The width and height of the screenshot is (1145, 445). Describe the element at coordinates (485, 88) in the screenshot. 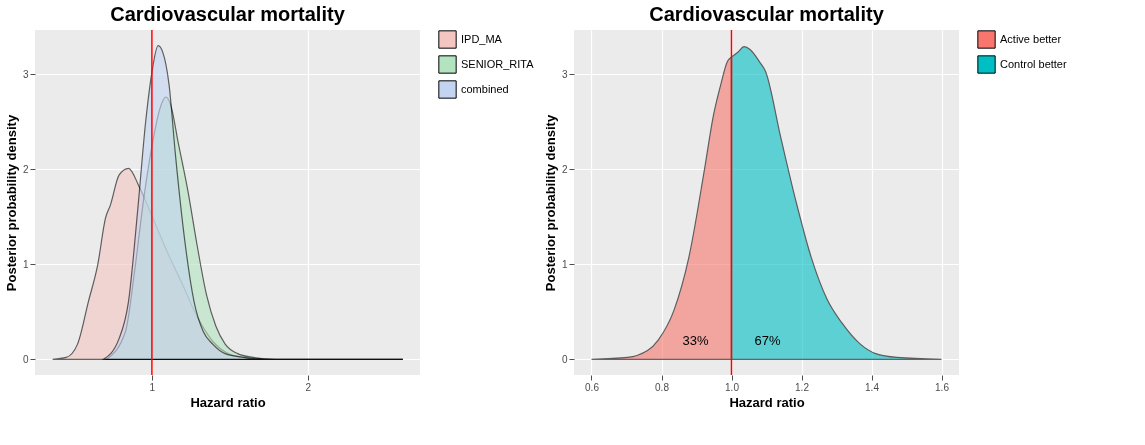

I see `legend-label: combined` at that location.